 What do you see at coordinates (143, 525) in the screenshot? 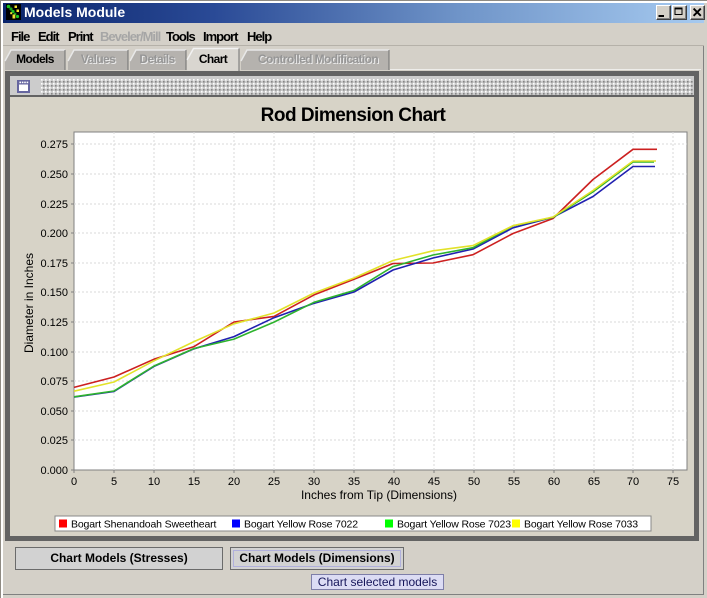
I see `svg-text: Bogart Shenandoah Sweetheart` at bounding box center [143, 525].